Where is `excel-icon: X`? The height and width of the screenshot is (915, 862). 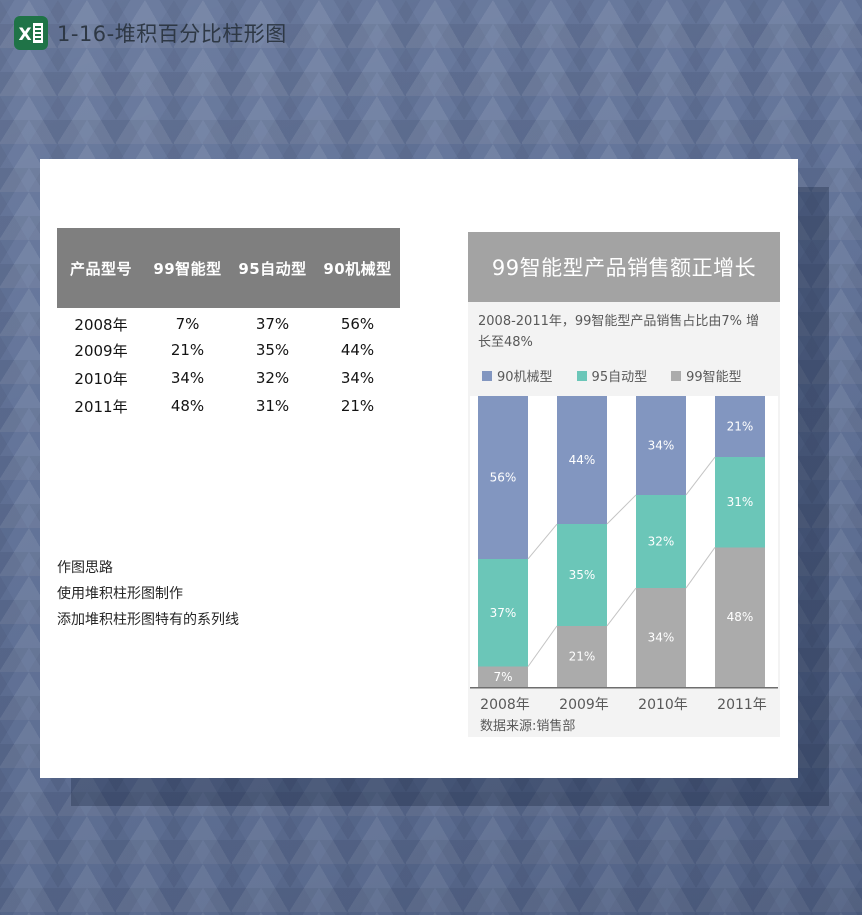 excel-icon: X is located at coordinates (31, 33).